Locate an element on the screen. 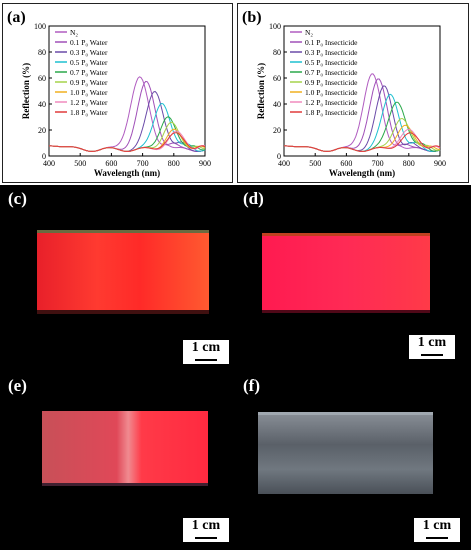 This screenshot has height=550, width=471. photo-strip-f is located at coordinates (345, 453).